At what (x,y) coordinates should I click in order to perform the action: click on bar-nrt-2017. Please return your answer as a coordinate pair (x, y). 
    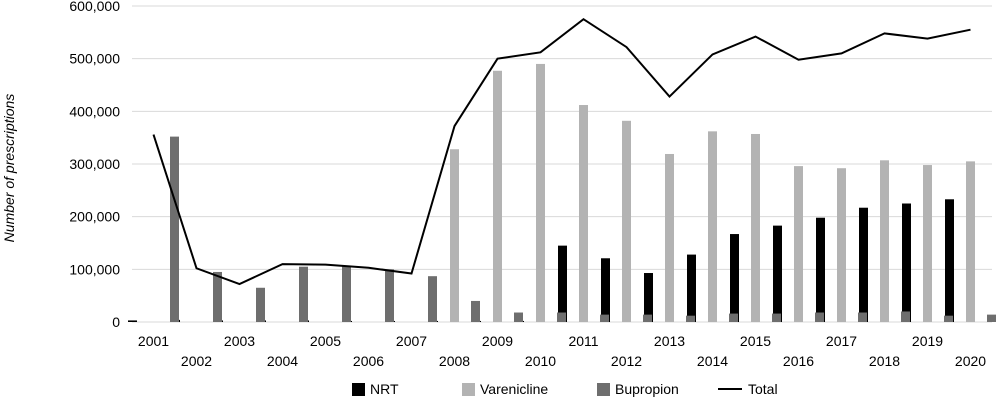
    Looking at the image, I should click on (820, 269).